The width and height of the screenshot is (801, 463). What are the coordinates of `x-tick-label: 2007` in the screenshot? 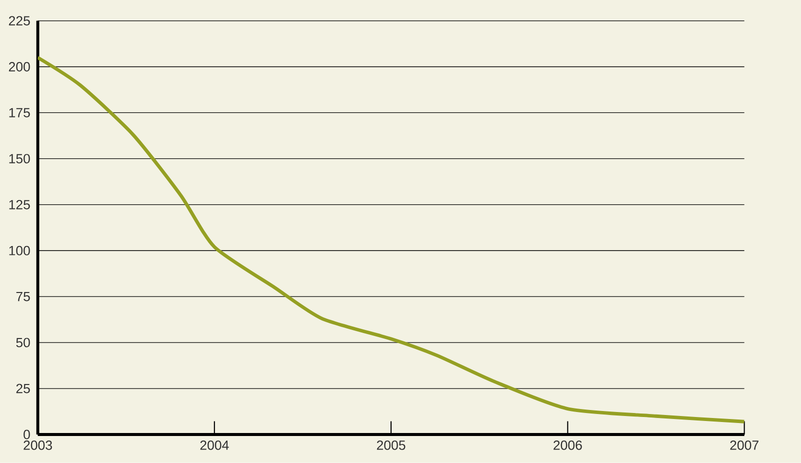 It's located at (744, 445).